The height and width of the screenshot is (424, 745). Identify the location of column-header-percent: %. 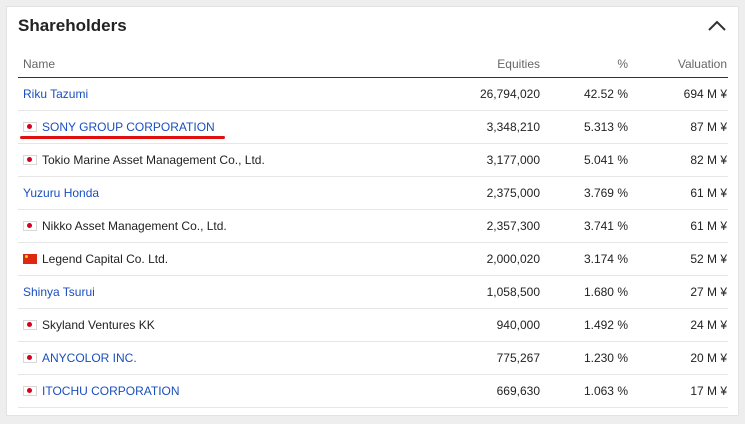
(584, 64).